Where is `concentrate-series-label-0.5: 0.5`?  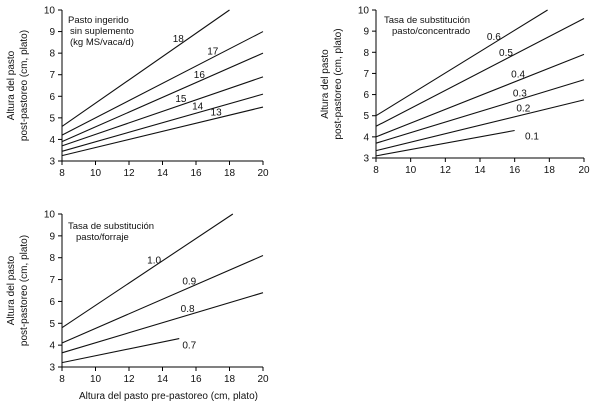
concentrate-series-label-0.5: 0.5 is located at coordinates (506, 53).